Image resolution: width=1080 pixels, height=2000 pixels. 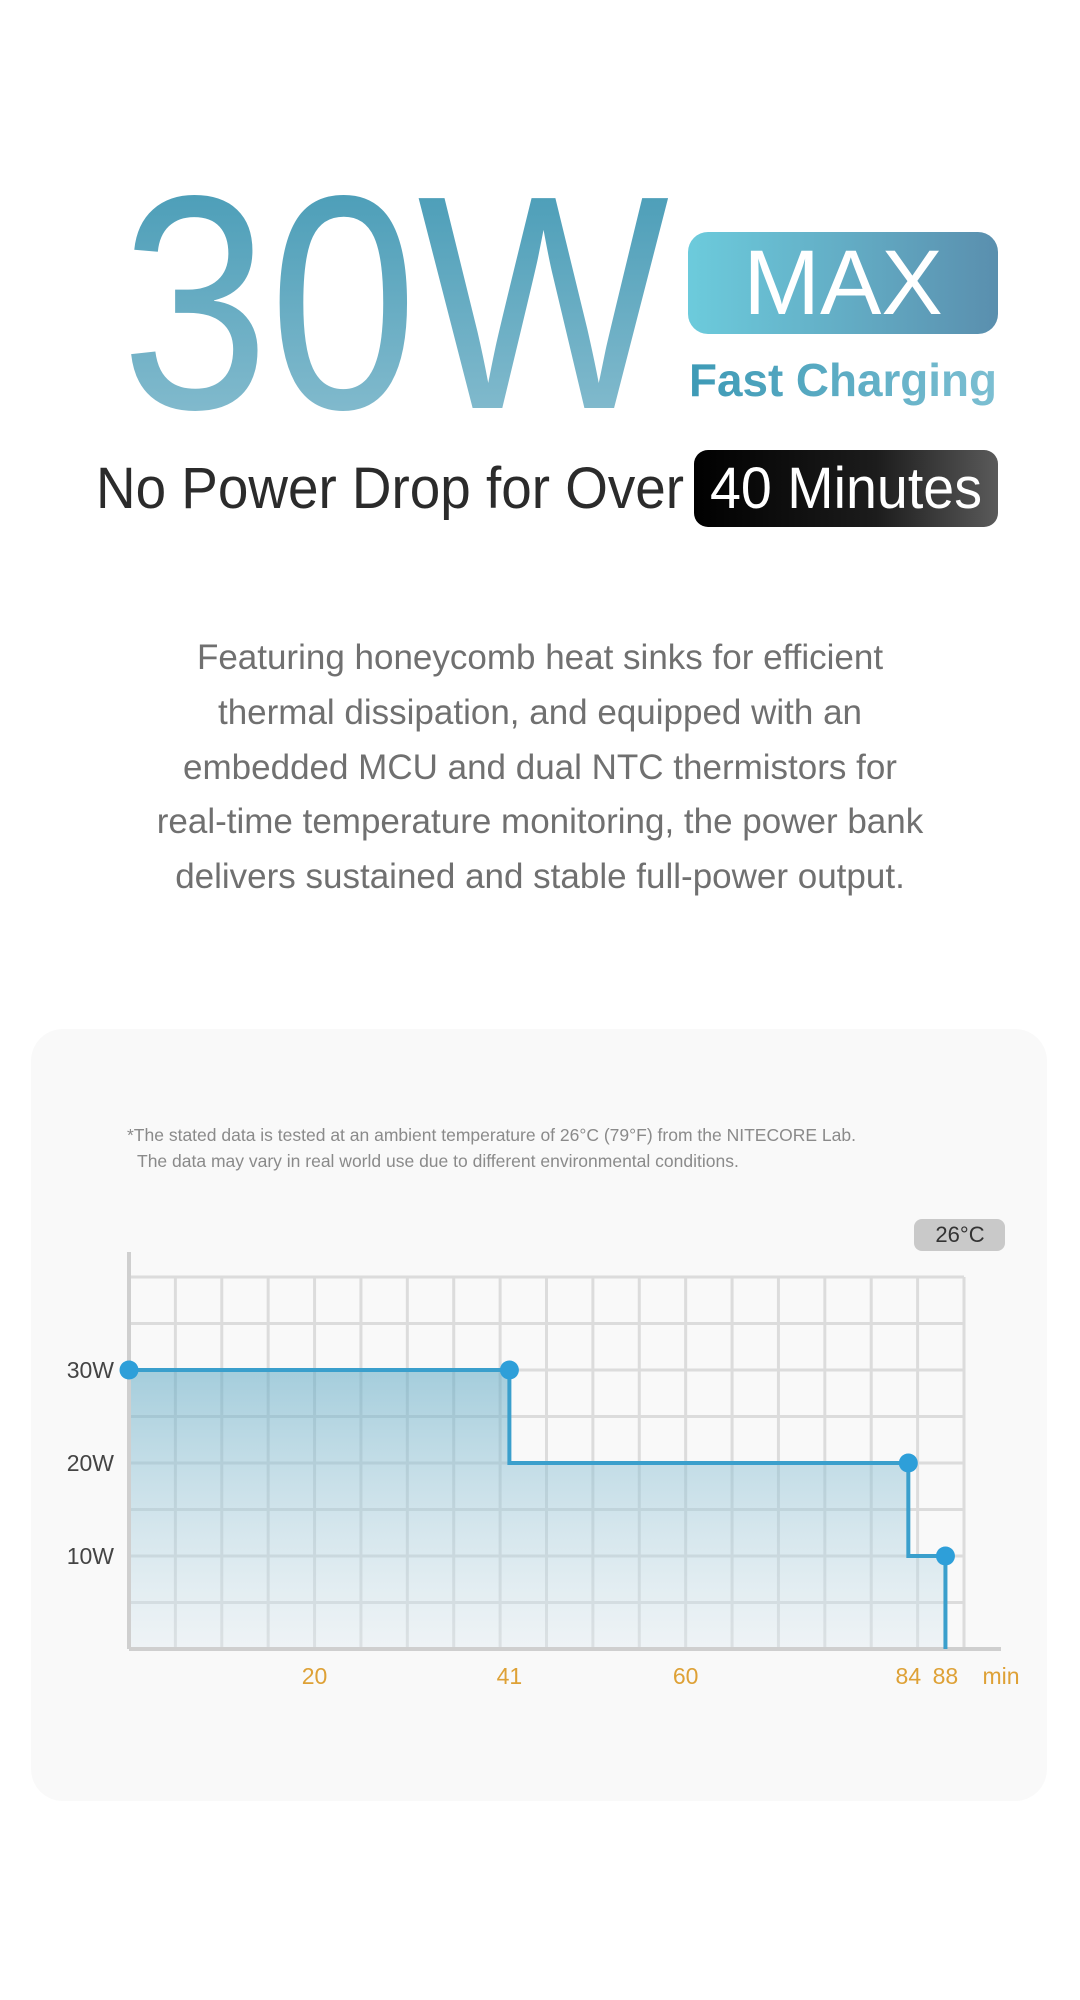 What do you see at coordinates (396, 302) in the screenshot?
I see `hero-title: 30W` at bounding box center [396, 302].